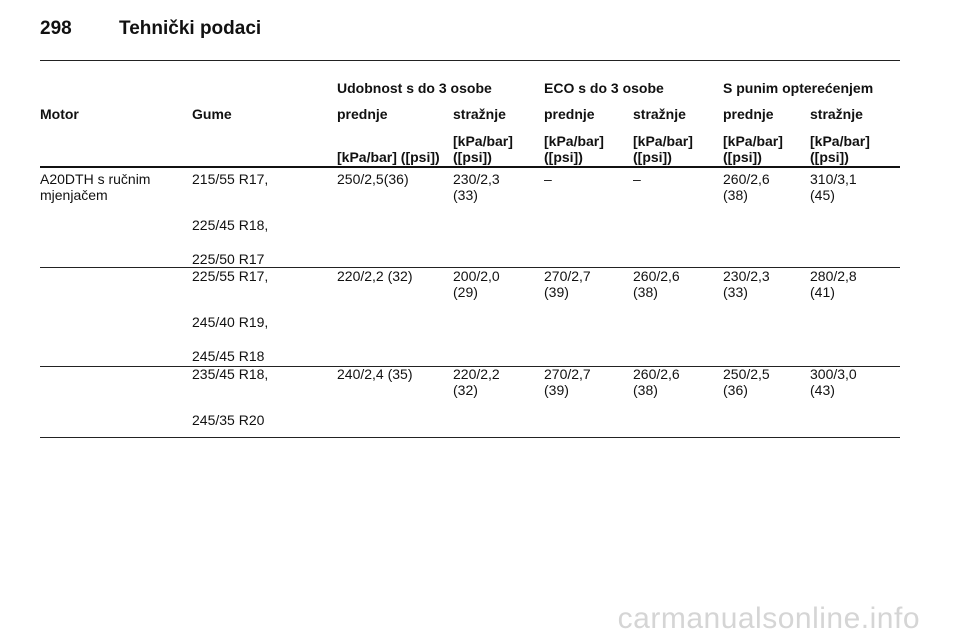 The image size is (960, 642). What do you see at coordinates (375, 374) in the screenshot?
I see `pressure-value: 240/2,4 (35)` at bounding box center [375, 374].